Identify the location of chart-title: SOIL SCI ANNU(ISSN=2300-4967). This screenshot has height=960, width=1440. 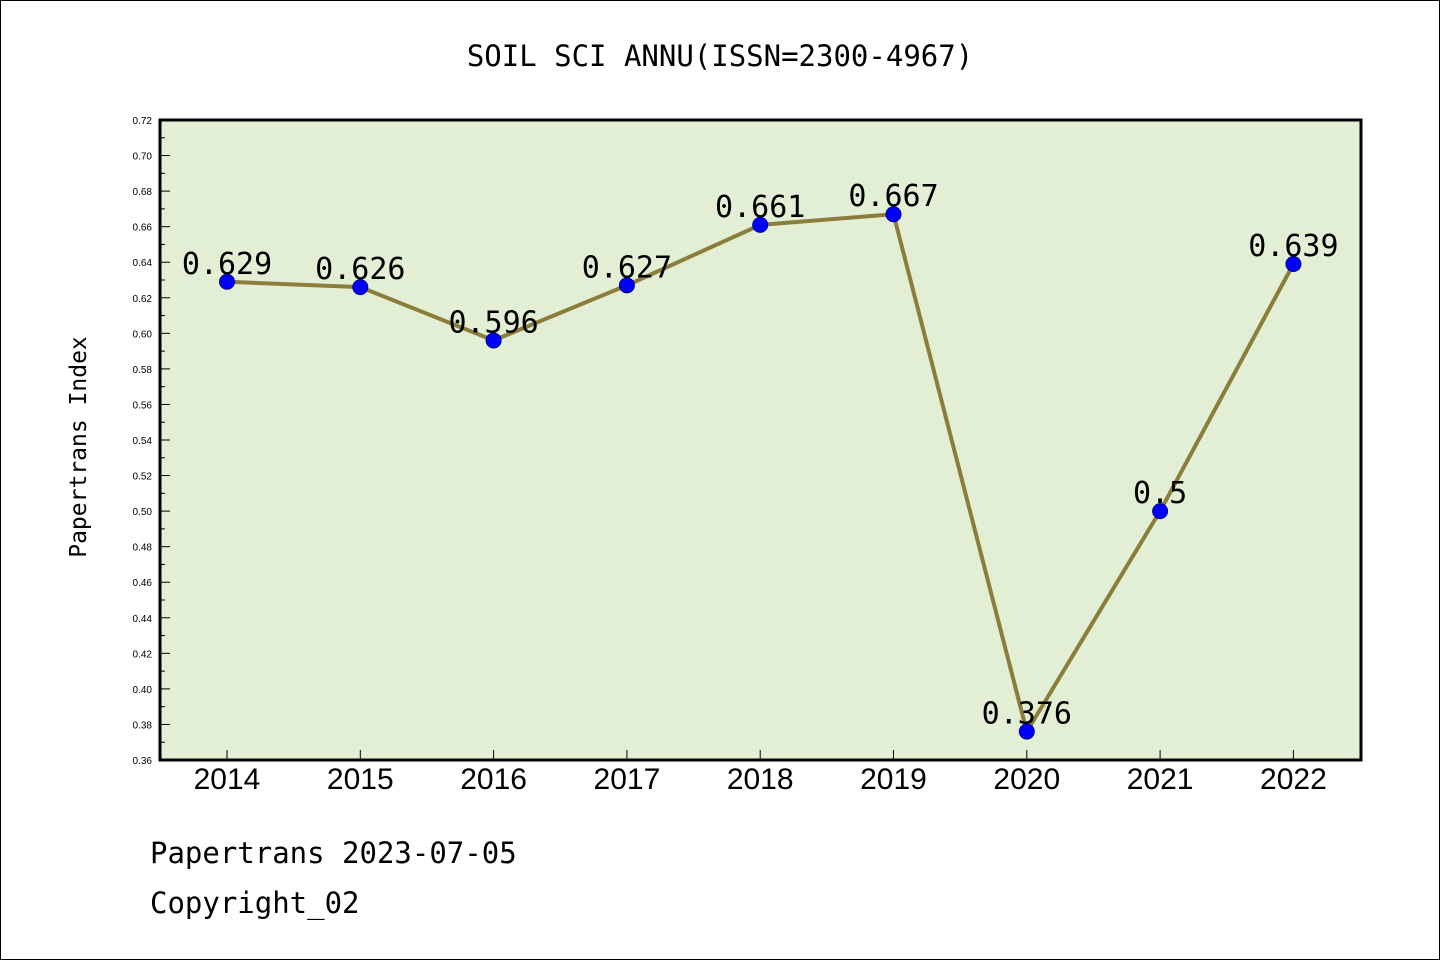
(720, 56).